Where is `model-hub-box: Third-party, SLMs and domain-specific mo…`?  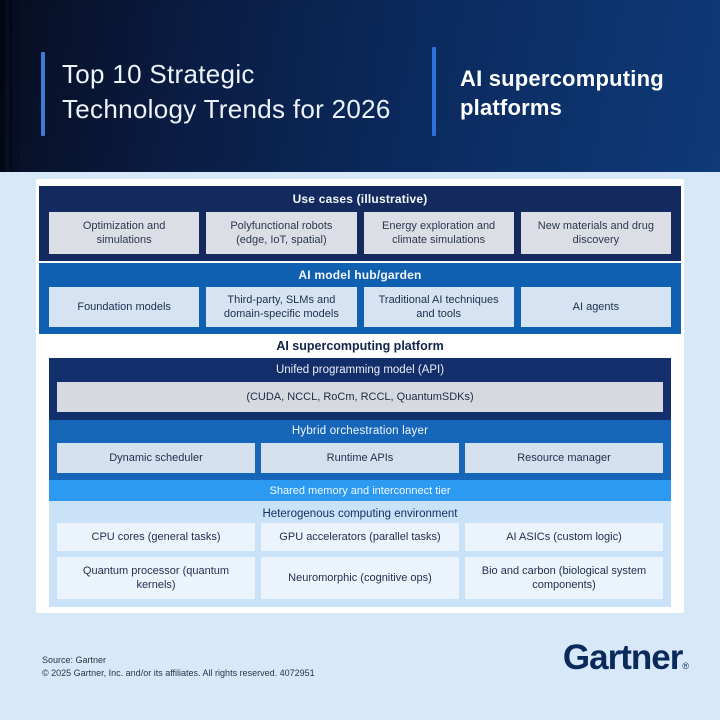
model-hub-box: Third-party, SLMs and domain-specific mo… is located at coordinates (281, 307).